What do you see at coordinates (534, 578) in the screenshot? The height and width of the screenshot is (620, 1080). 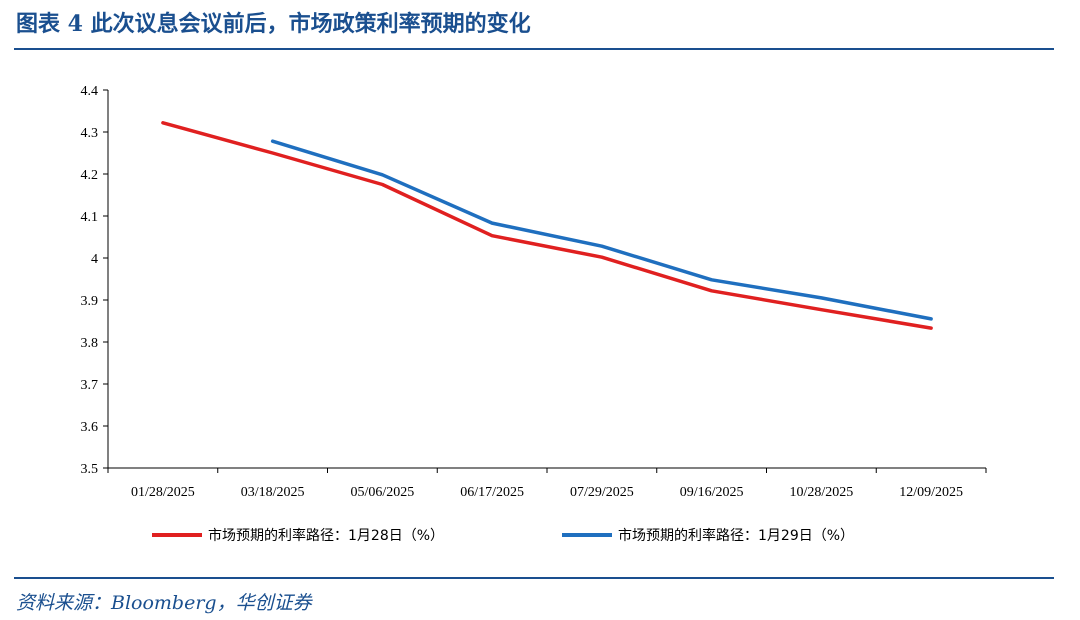 I see `footer-divider` at bounding box center [534, 578].